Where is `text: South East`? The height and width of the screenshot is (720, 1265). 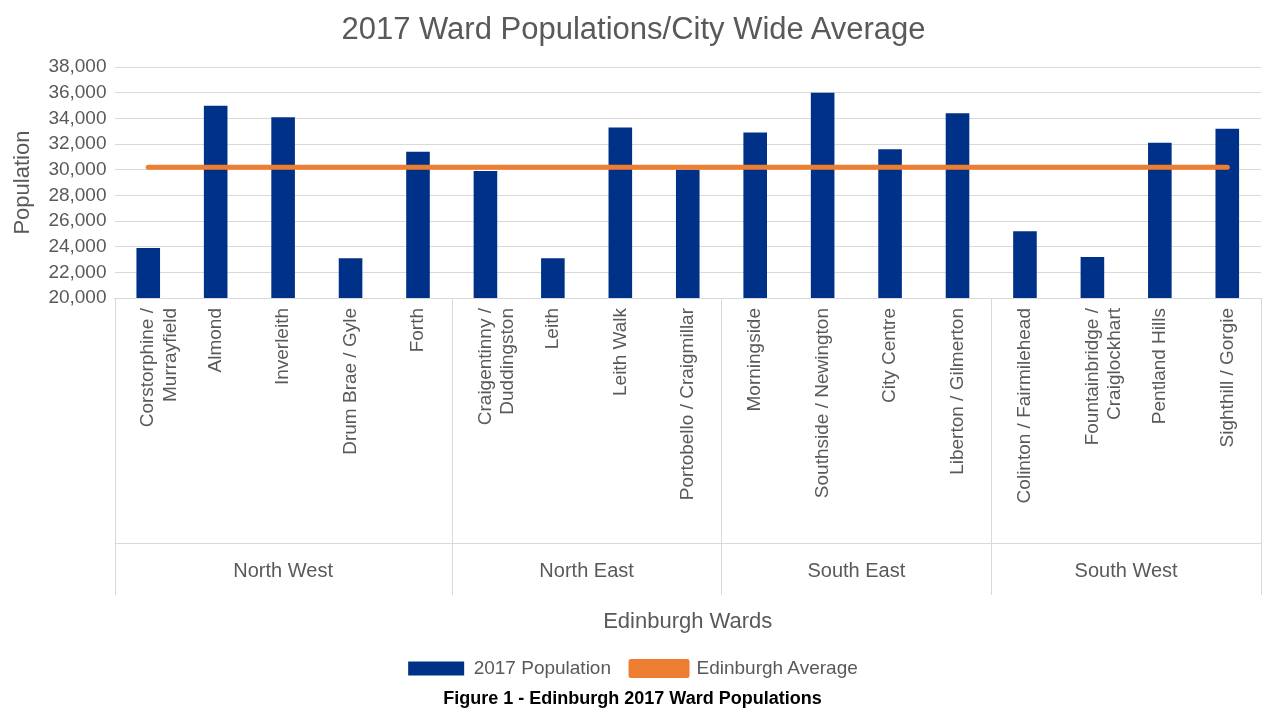 text: South East is located at coordinates (856, 569).